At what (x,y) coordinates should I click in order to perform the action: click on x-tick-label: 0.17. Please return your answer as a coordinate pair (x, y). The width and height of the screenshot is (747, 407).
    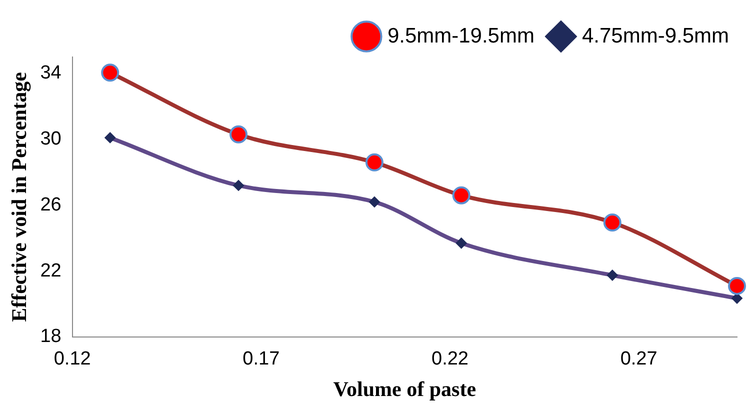
    Looking at the image, I should click on (261, 359).